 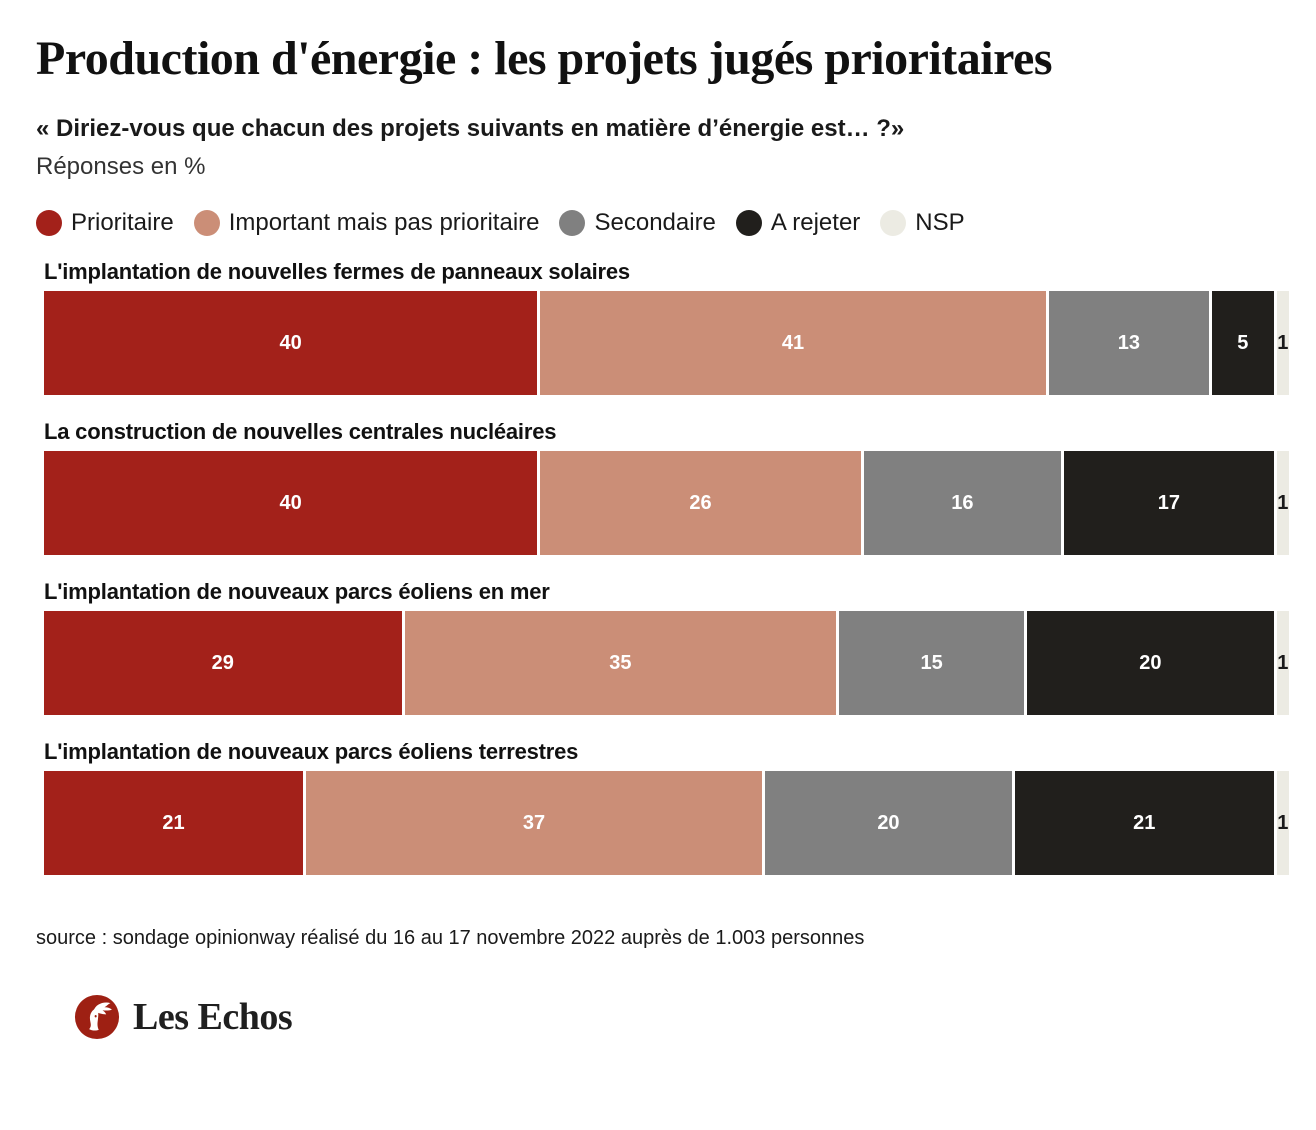 I want to click on bar-segment: 13, so click(x=1129, y=343).